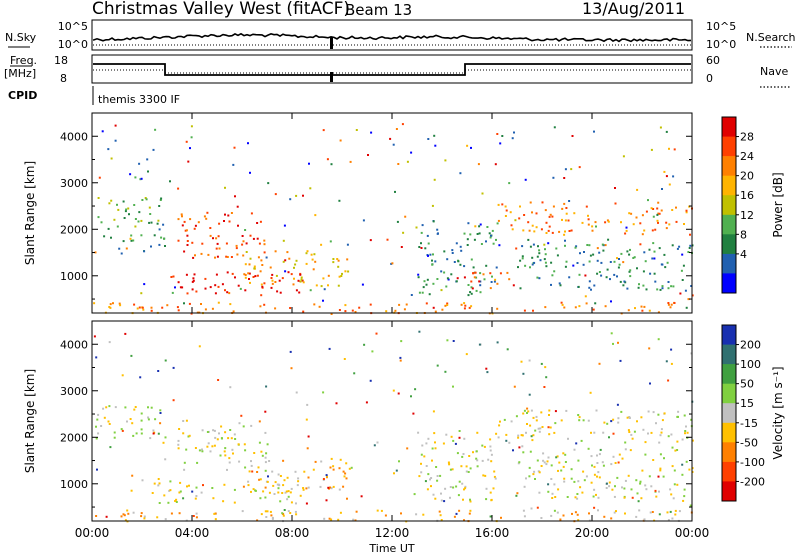 This screenshot has width=800, height=554. What do you see at coordinates (743, 234) in the screenshot?
I see `colorbar-tick-label: 8` at bounding box center [743, 234].